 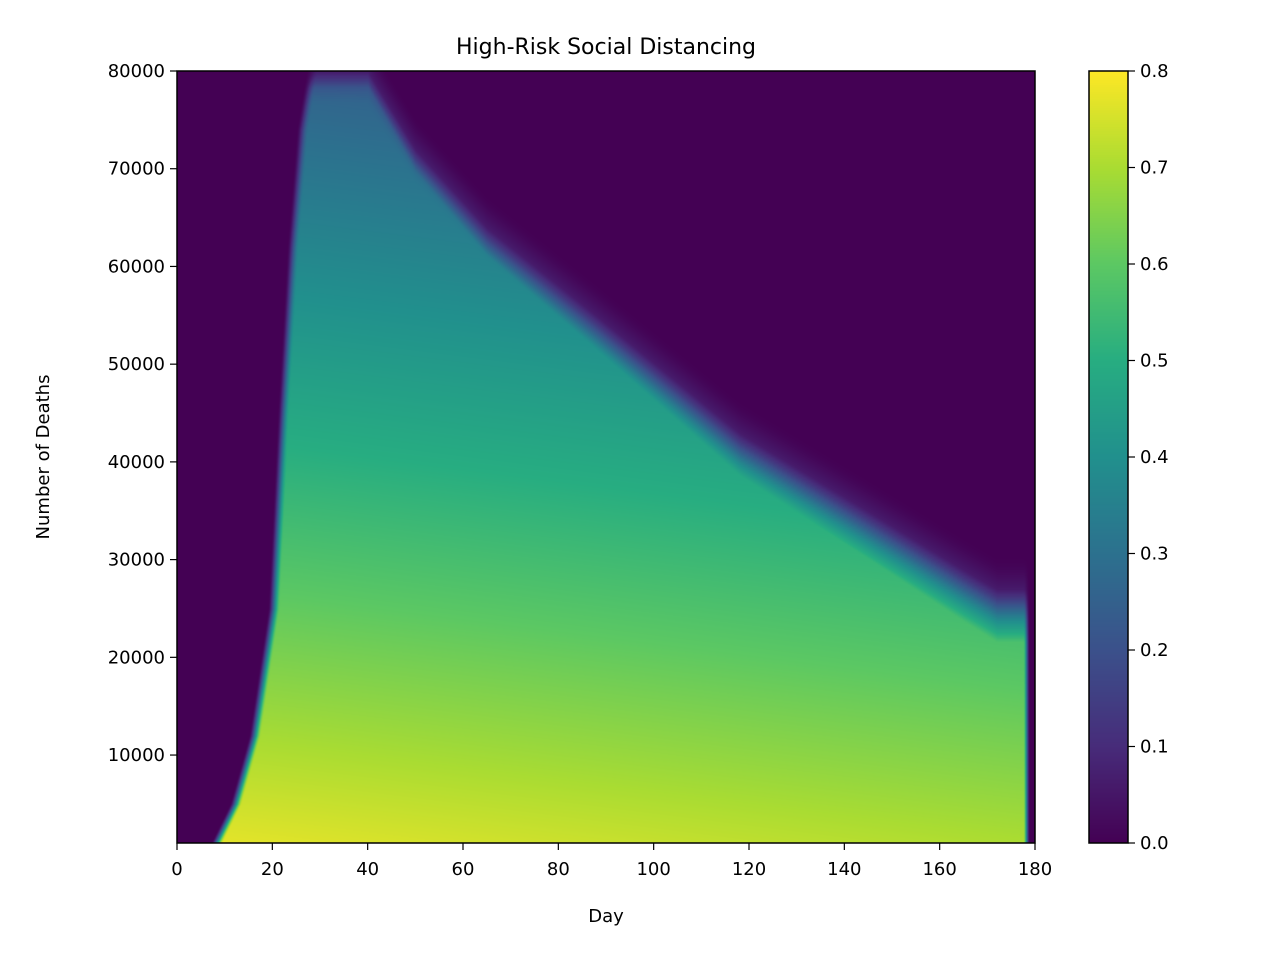 I want to click on colorbar-tick-label: 0.0, so click(x=1154, y=843).